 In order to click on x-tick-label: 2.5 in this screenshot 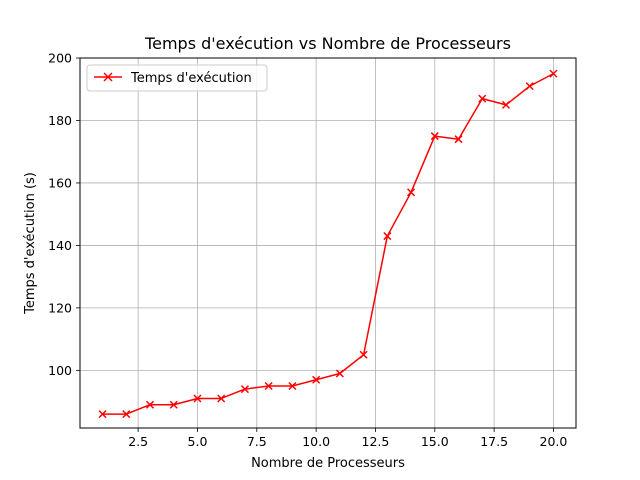, I will do `click(138, 441)`.